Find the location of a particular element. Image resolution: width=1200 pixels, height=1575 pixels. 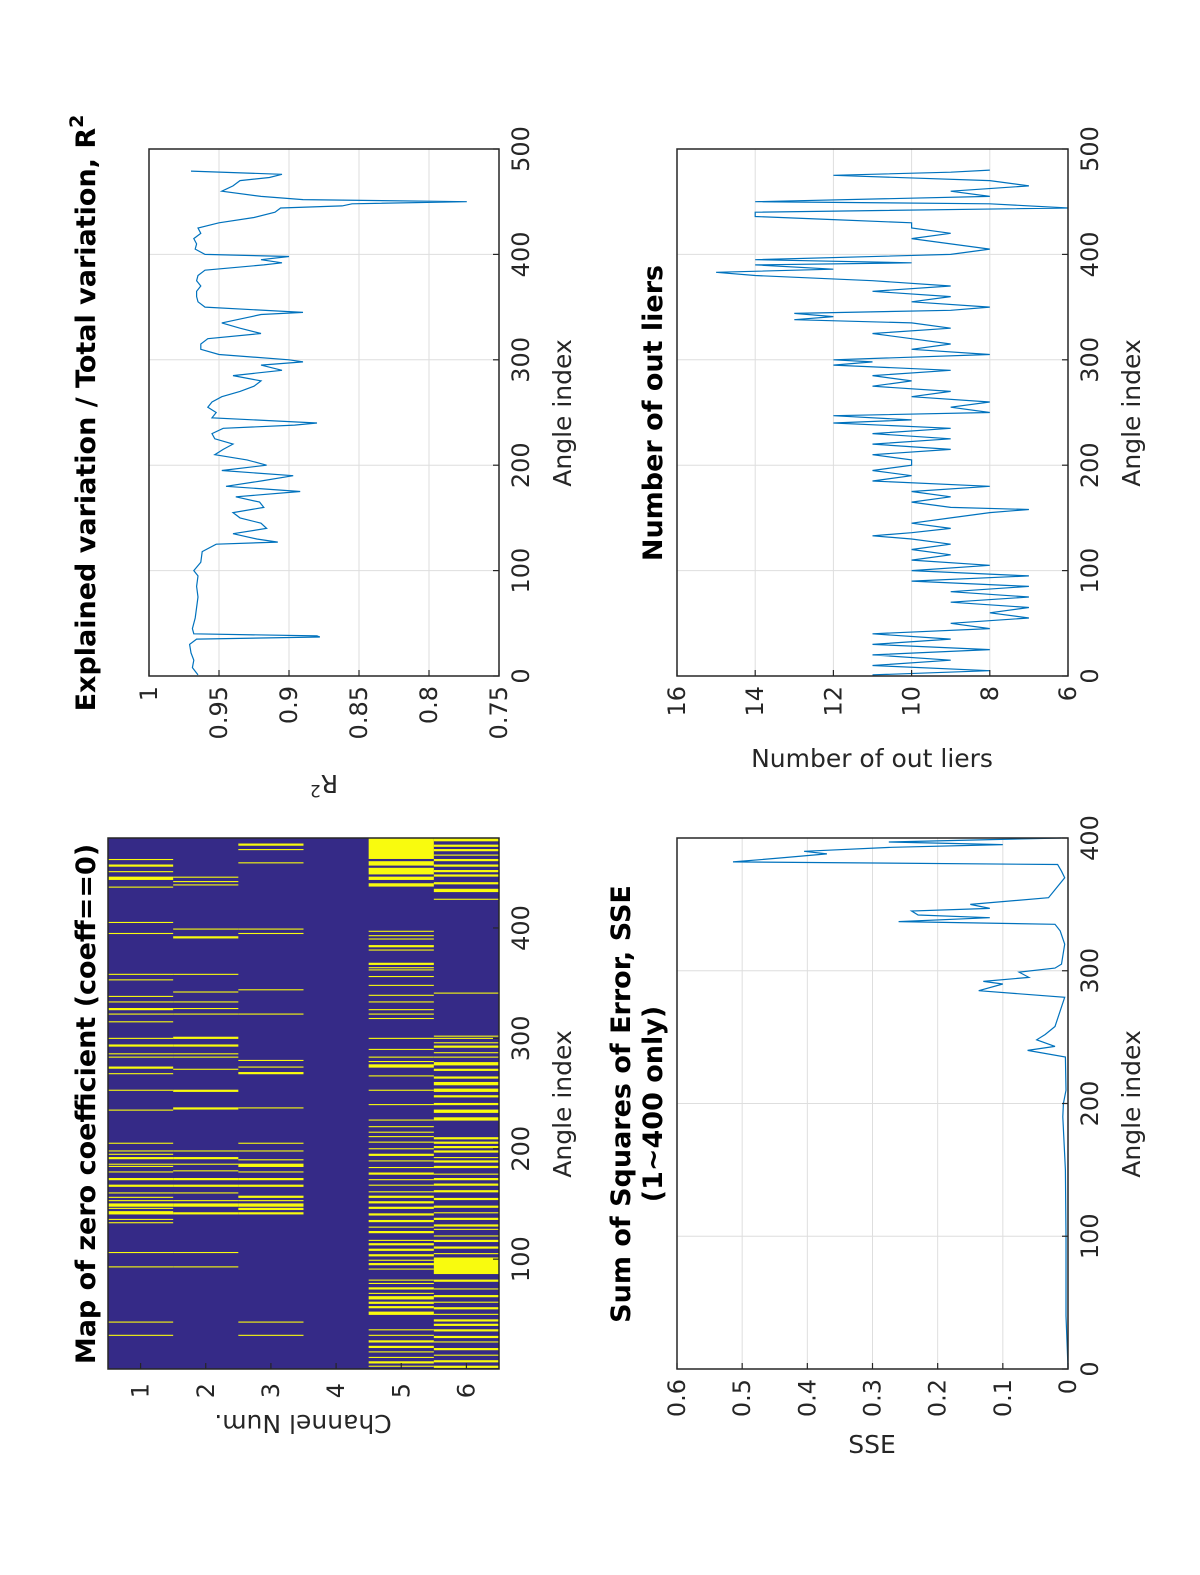

channel-tick-label: 1 is located at coordinates (141, 1390).